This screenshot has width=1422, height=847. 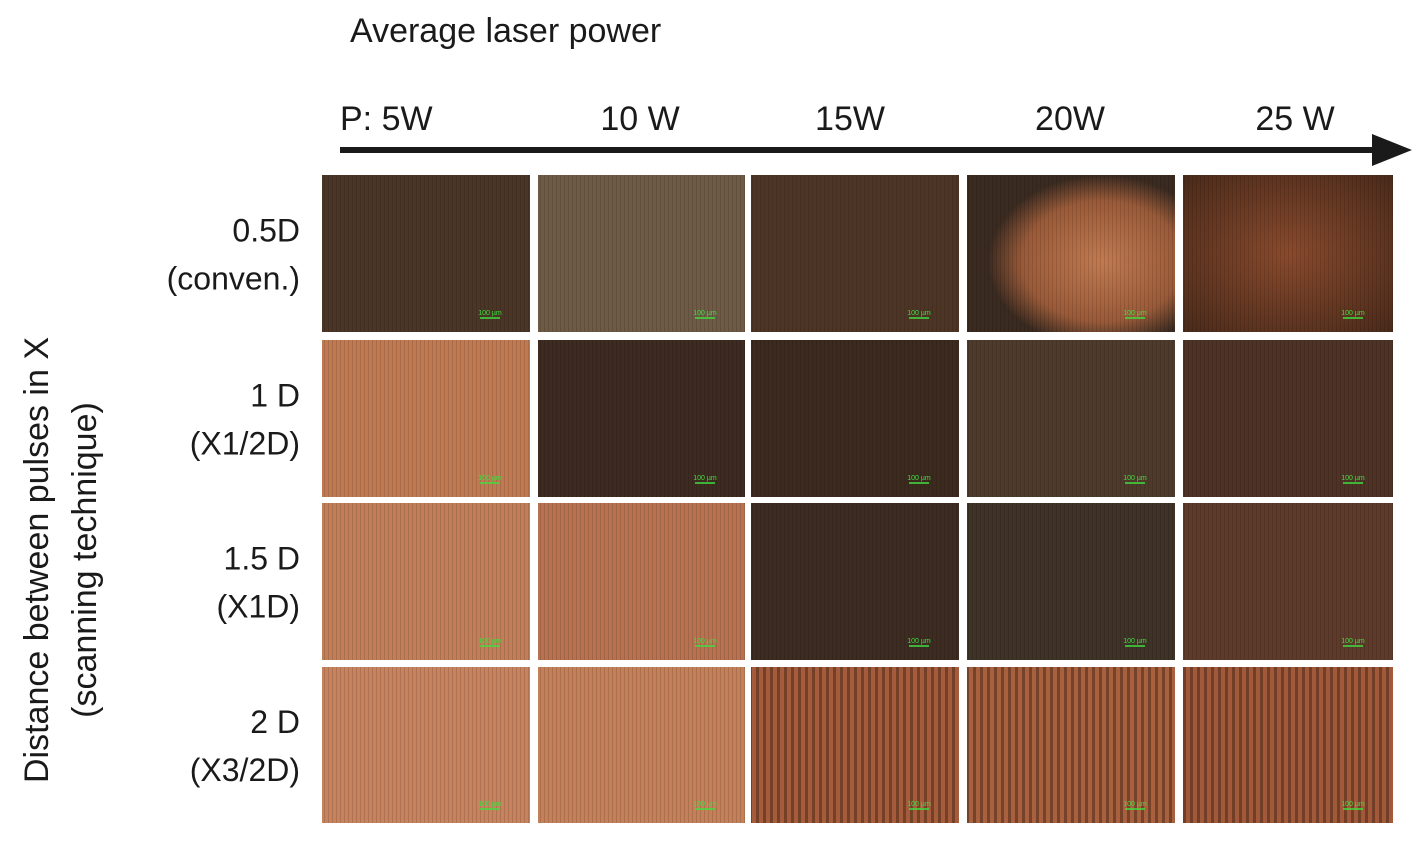 What do you see at coordinates (233, 279) in the screenshot?
I see `row-label: (conven.)` at bounding box center [233, 279].